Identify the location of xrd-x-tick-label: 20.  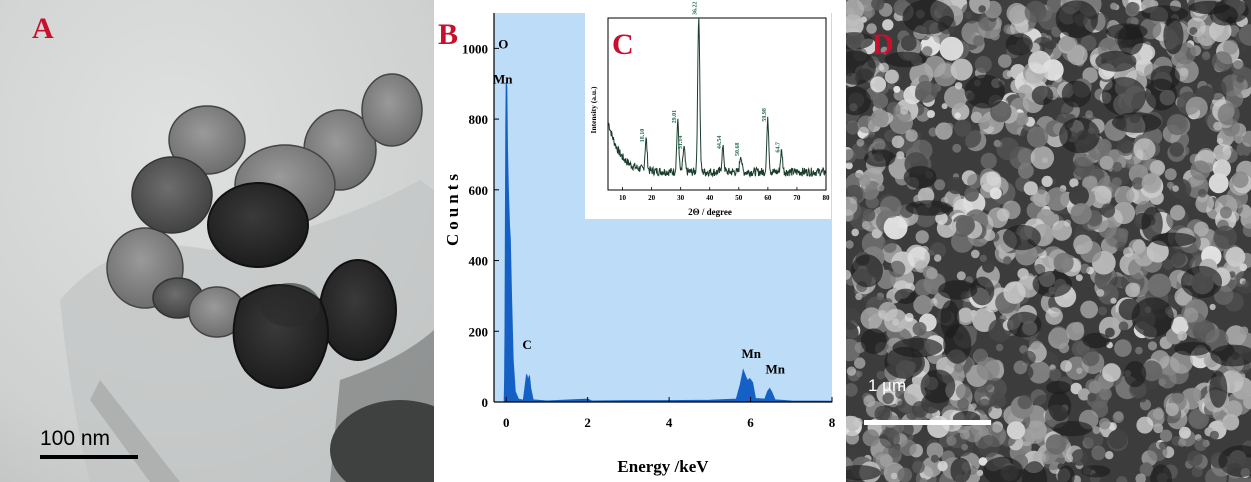
(652, 198).